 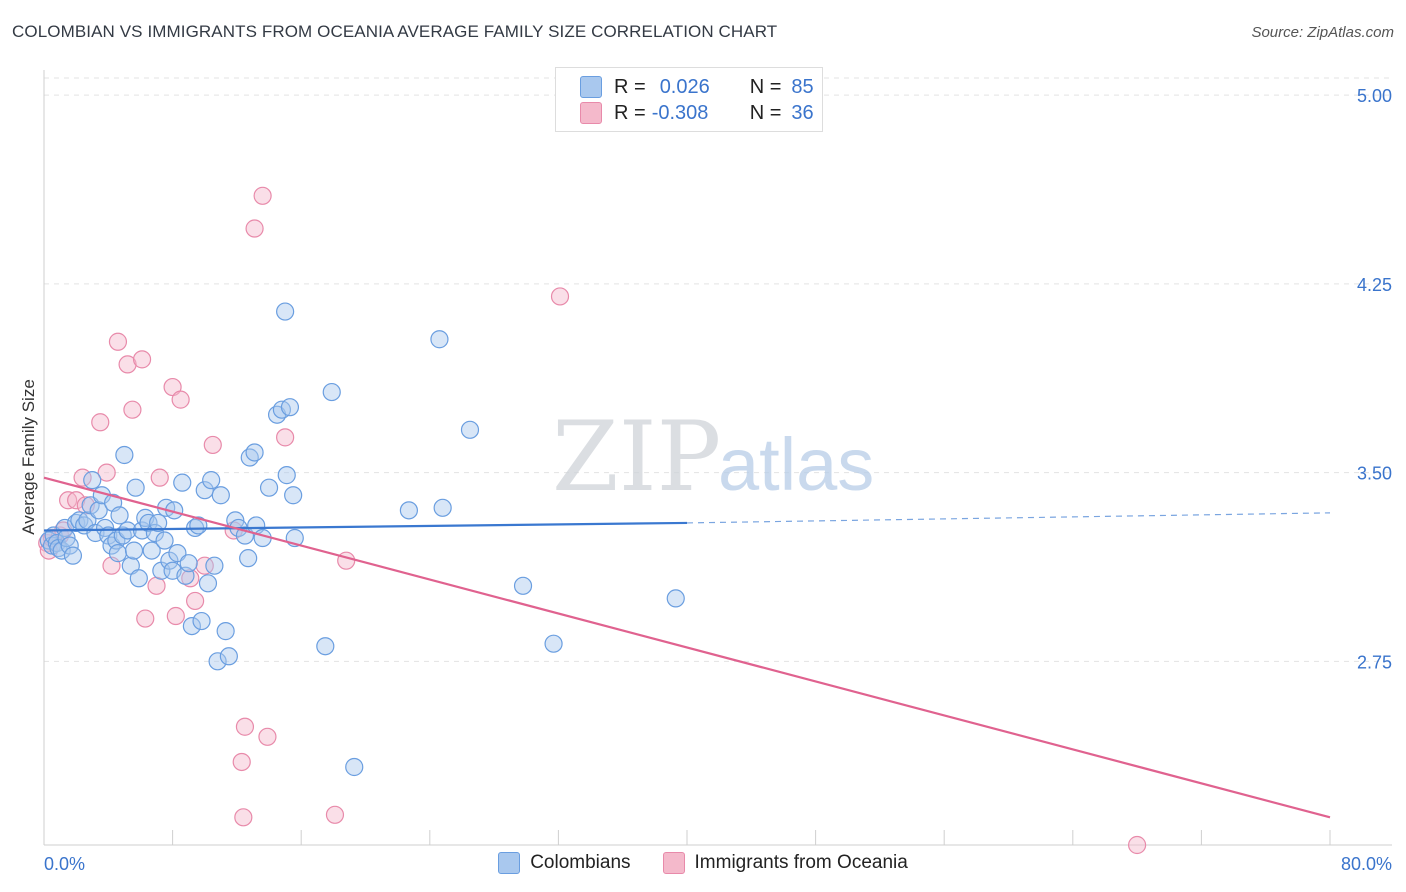 I want to click on y-tick-label: 5.00, so click(x=1374, y=96).